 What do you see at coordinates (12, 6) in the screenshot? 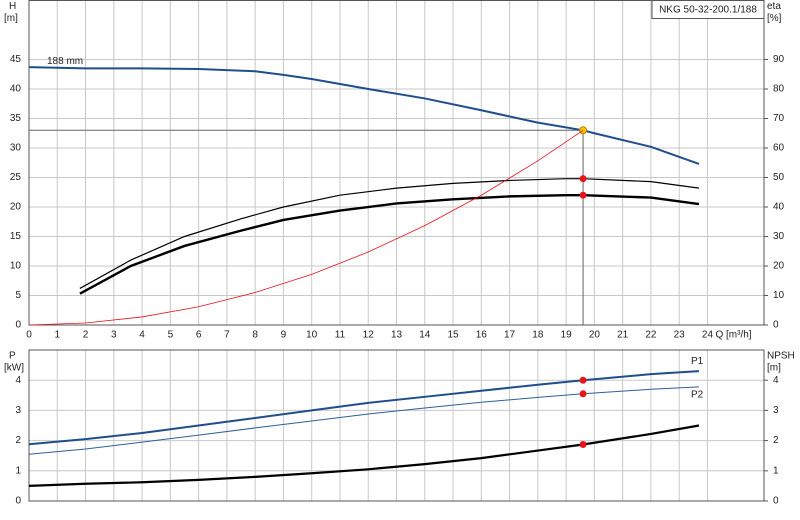
I see `y-axis-label: H` at bounding box center [12, 6].